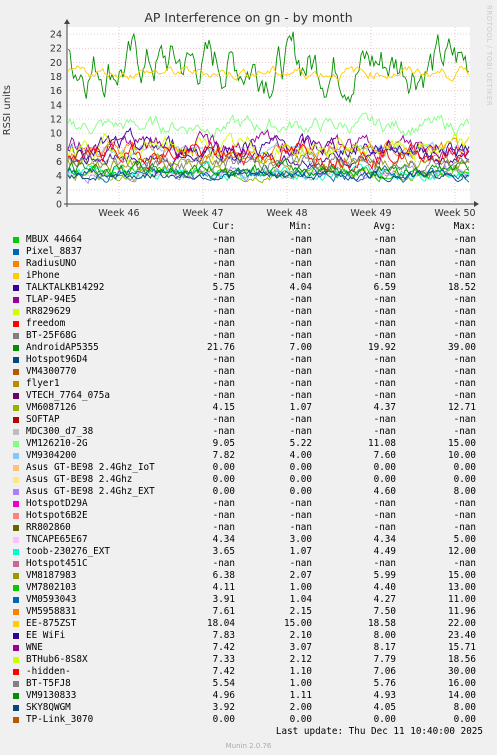 Image resolution: width=497 pixels, height=755 pixels. What do you see at coordinates (59, 176) in the screenshot?
I see `y-tick-label: 4` at bounding box center [59, 176].